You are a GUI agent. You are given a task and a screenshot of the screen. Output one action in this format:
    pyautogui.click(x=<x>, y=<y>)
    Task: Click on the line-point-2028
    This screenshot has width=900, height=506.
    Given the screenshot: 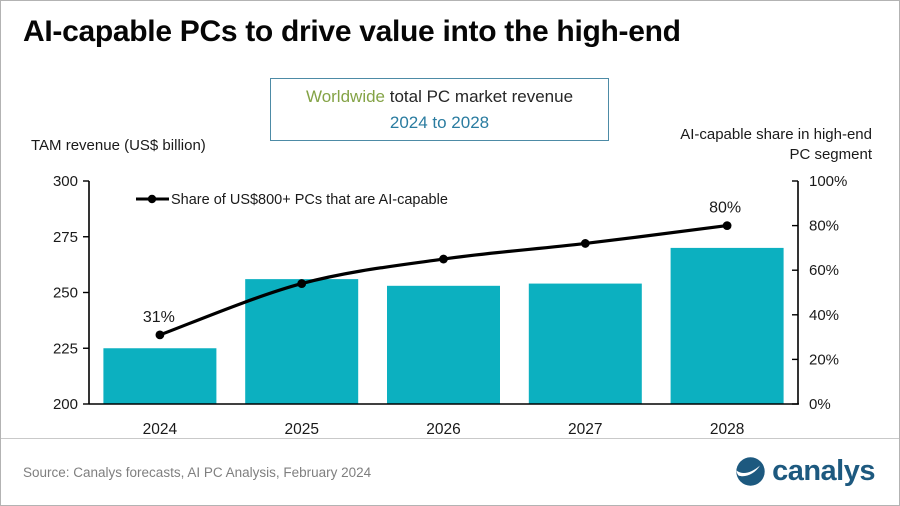 What is the action you would take?
    pyautogui.click(x=727, y=225)
    